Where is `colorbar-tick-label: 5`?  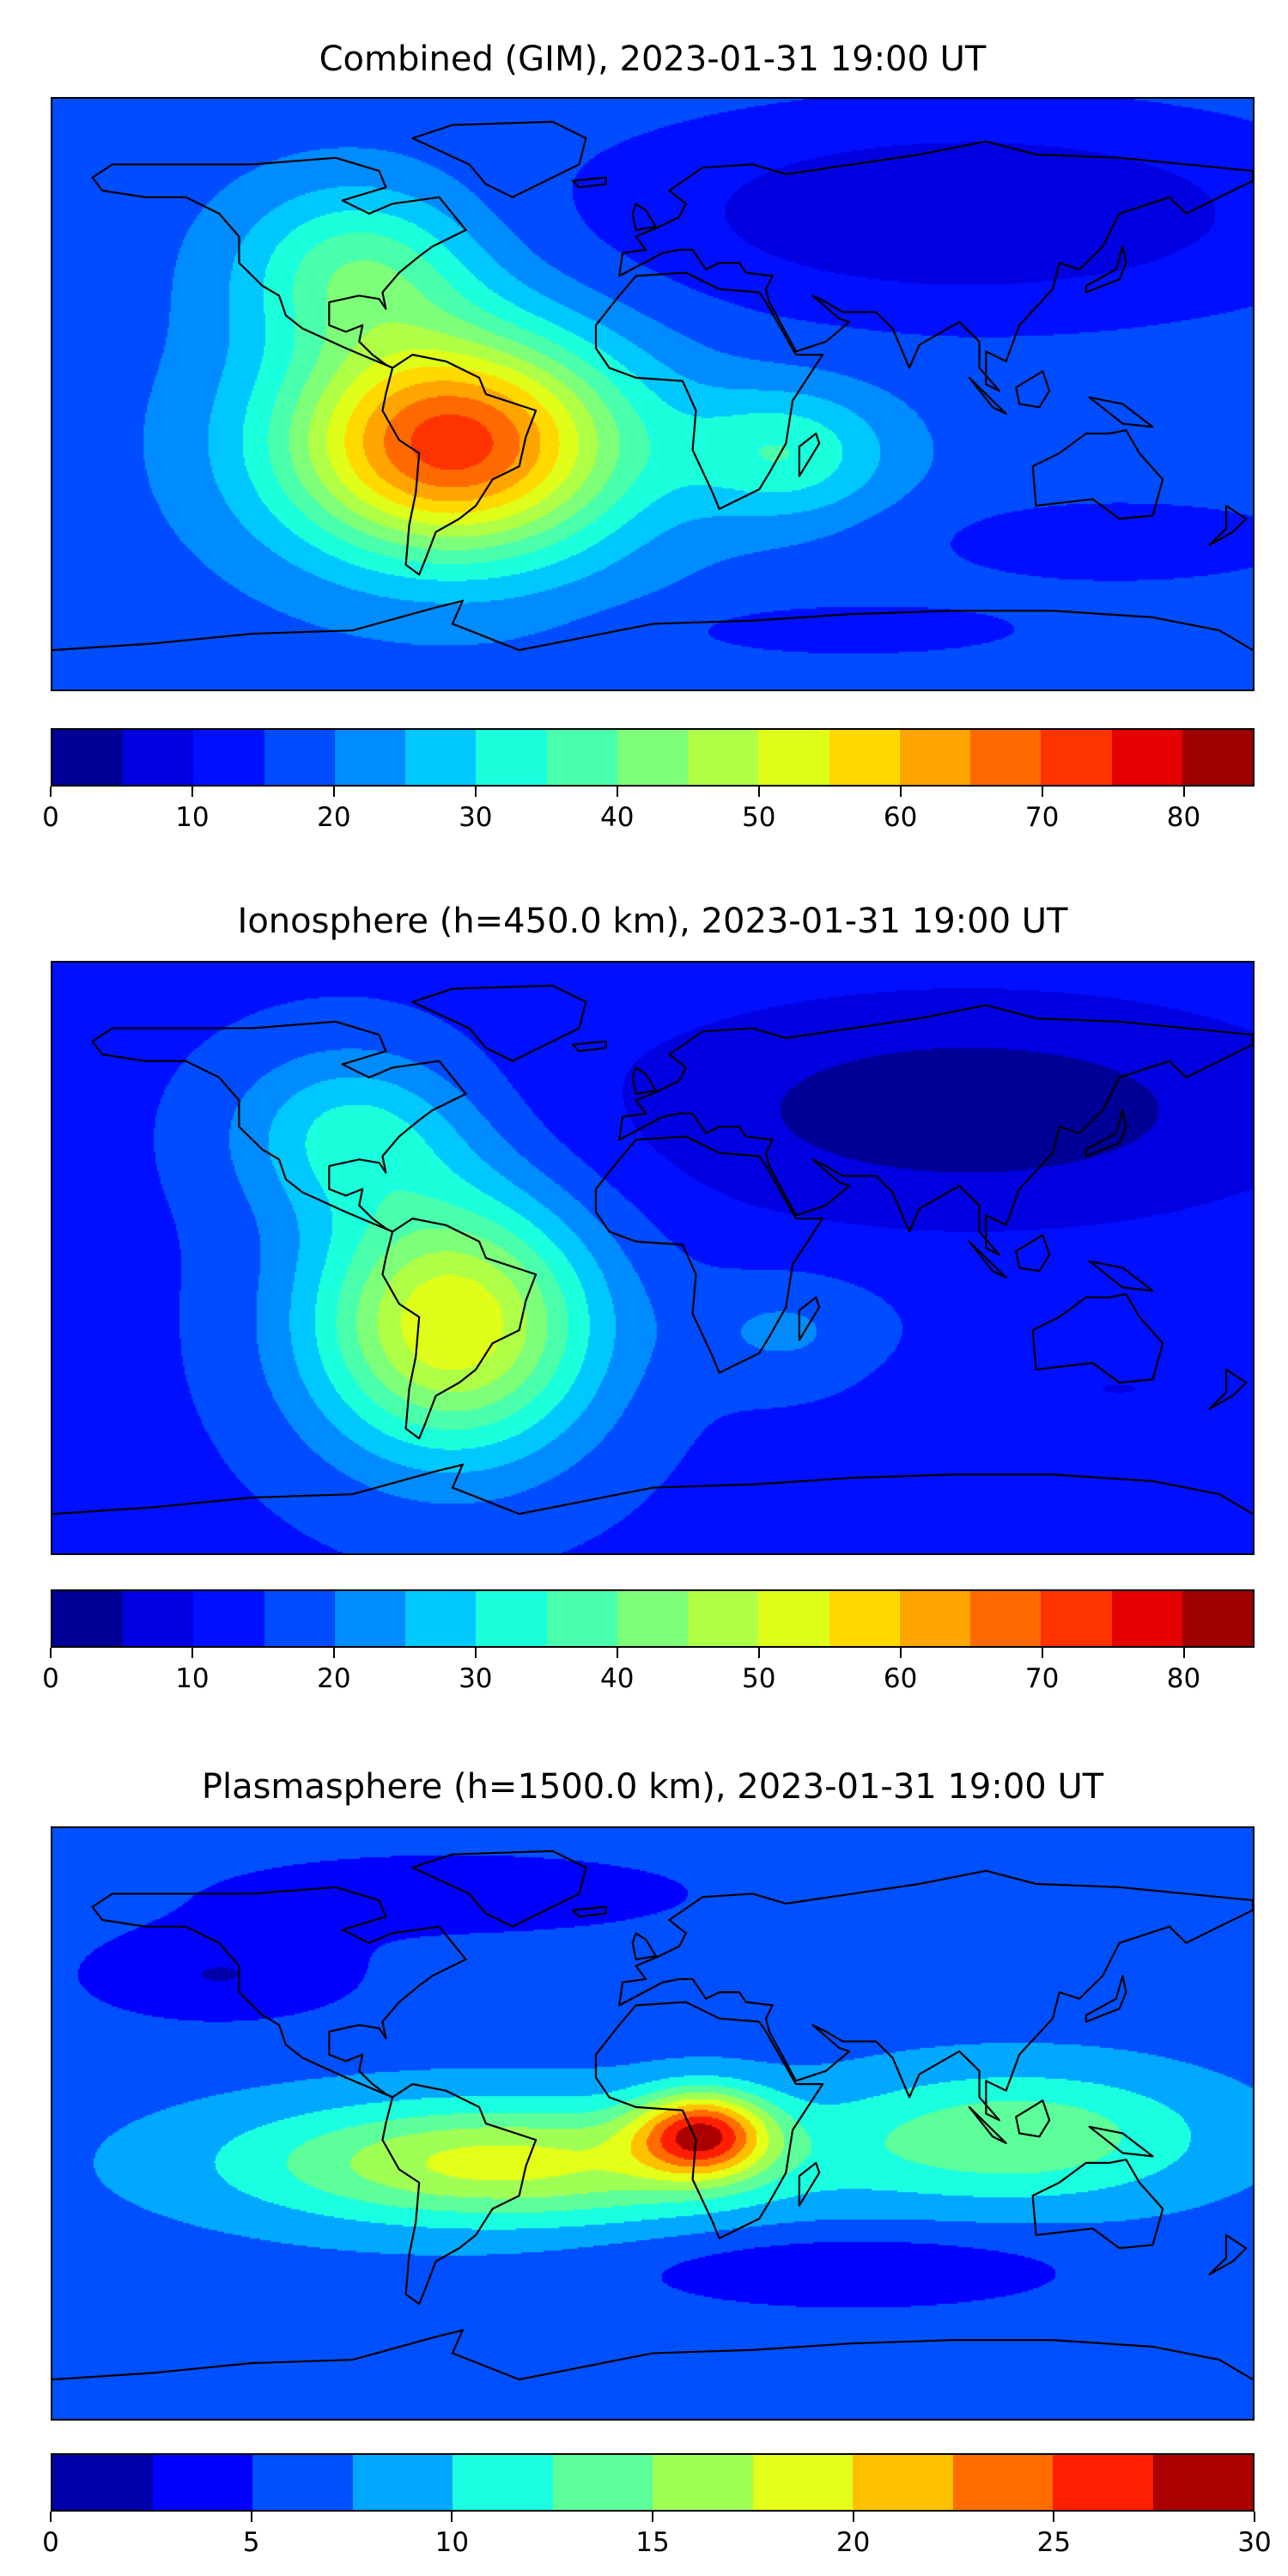 colorbar-tick-label: 5 is located at coordinates (251, 2543).